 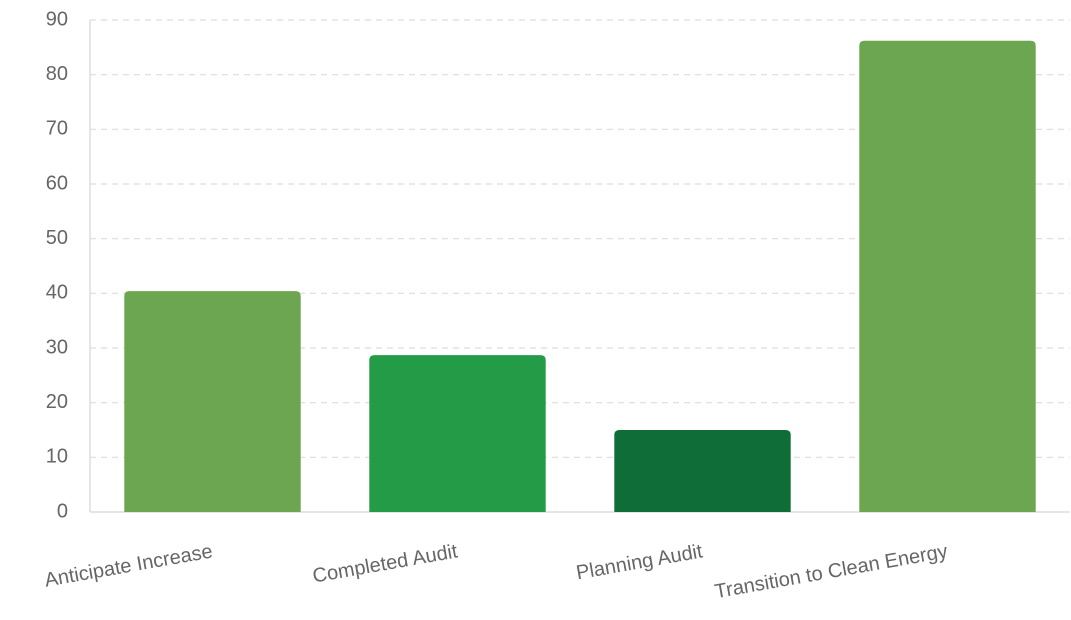 I want to click on y-tick-label: 70, so click(x=57, y=129).